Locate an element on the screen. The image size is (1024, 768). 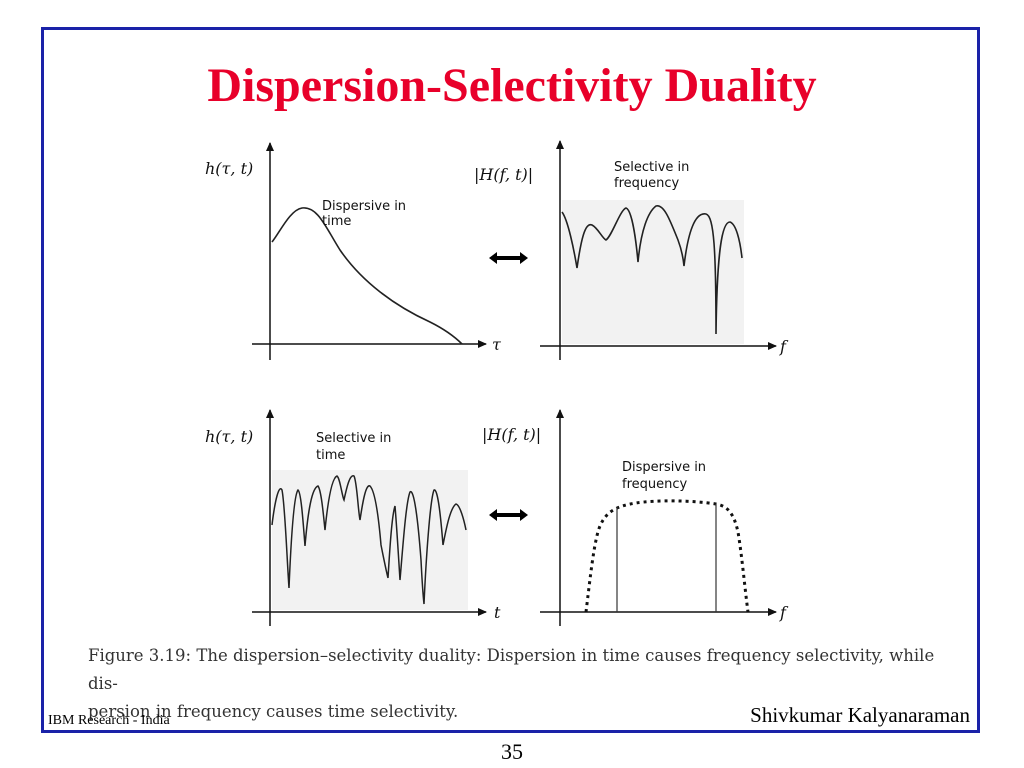
slide-title: Dispersion-Selectivity Duality is located at coordinates (512, 85).